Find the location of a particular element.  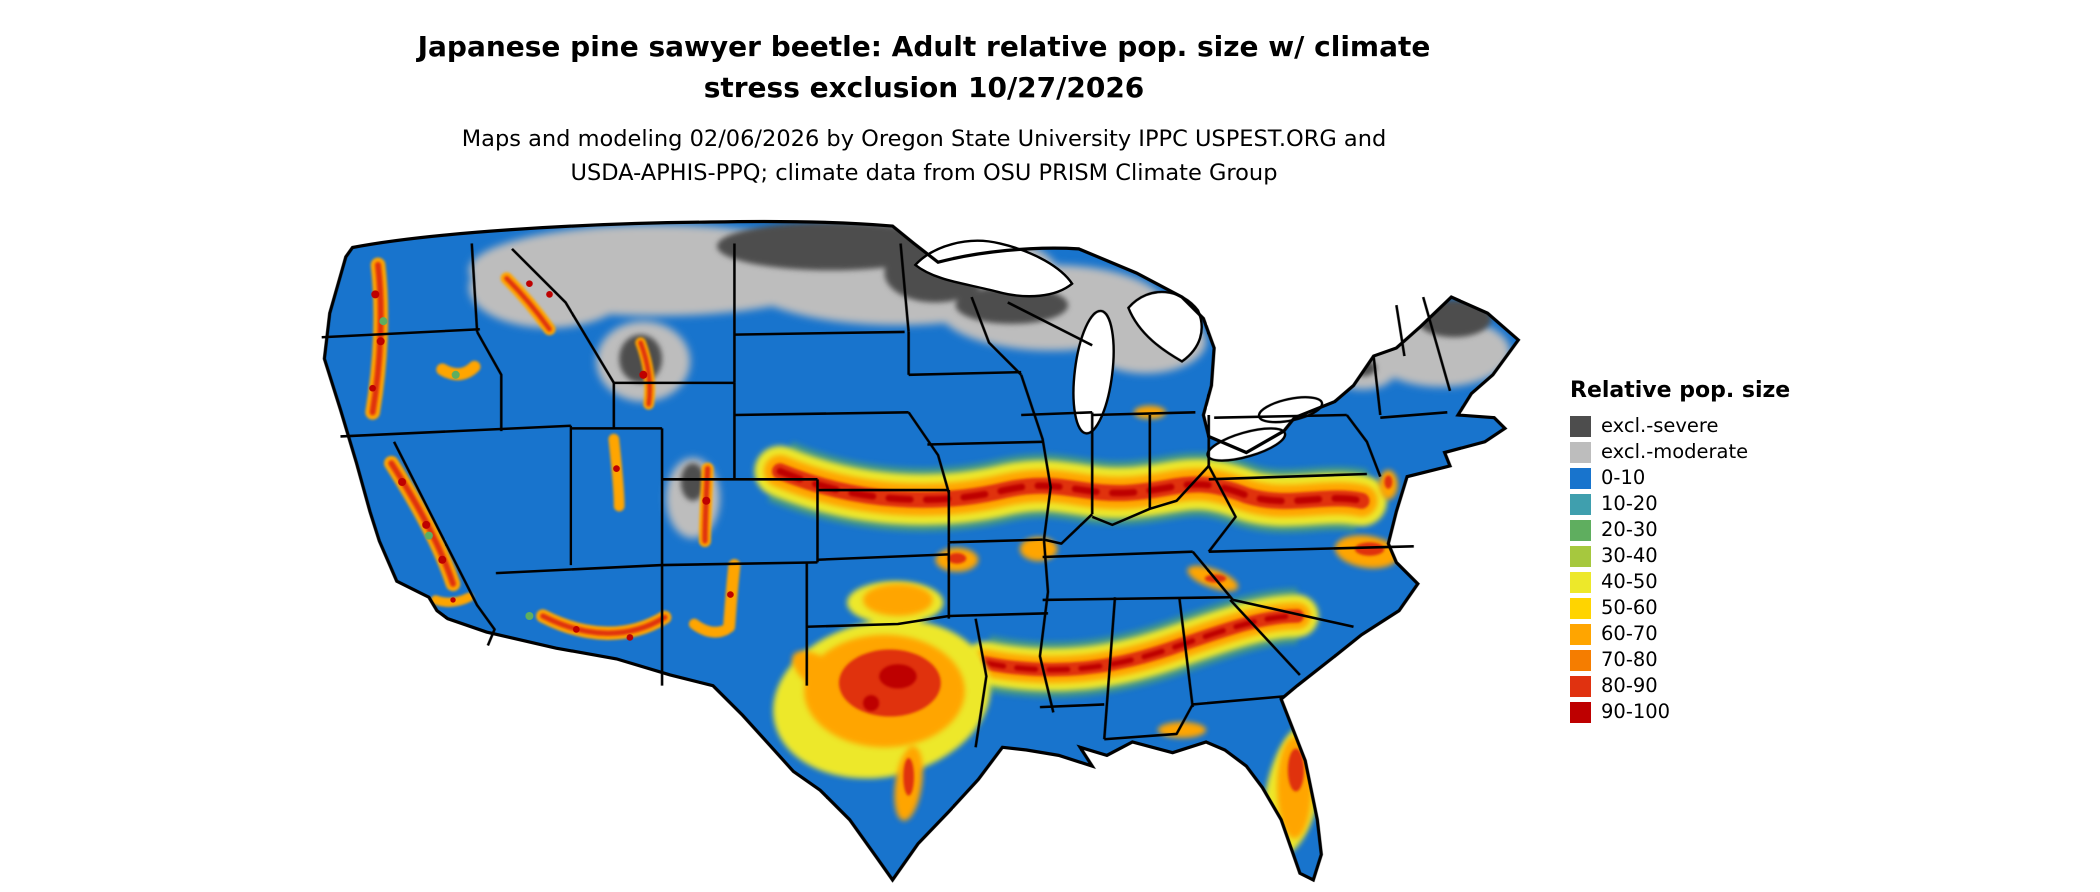

legend-label: 0-10 is located at coordinates (1623, 477).